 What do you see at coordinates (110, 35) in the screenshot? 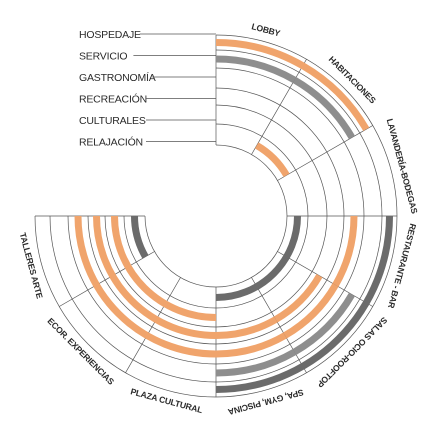
I see `legend-label-hospedaje: HOSPEDAJE` at bounding box center [110, 35].